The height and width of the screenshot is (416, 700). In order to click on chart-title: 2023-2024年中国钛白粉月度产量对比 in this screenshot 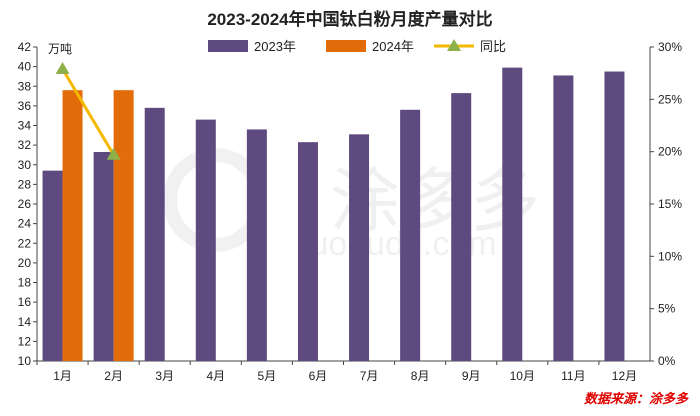, I will do `click(349, 19)`.